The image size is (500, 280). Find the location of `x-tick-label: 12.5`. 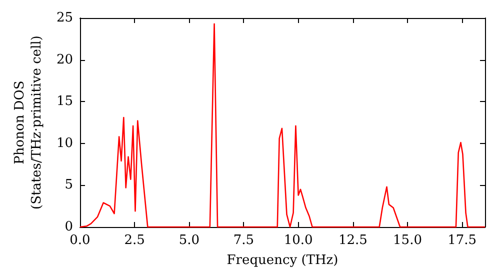

x-tick-label: 12.5 is located at coordinates (353, 240).